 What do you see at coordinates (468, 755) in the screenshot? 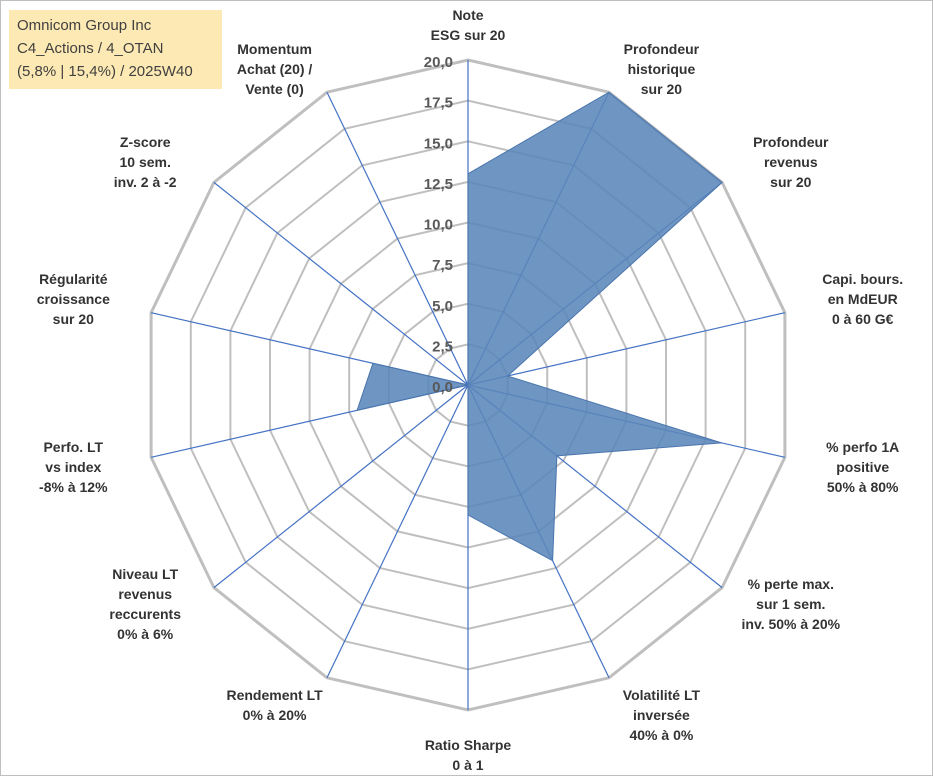
I see `axis-label: Ratio Sharpe 0 à 1` at bounding box center [468, 755].